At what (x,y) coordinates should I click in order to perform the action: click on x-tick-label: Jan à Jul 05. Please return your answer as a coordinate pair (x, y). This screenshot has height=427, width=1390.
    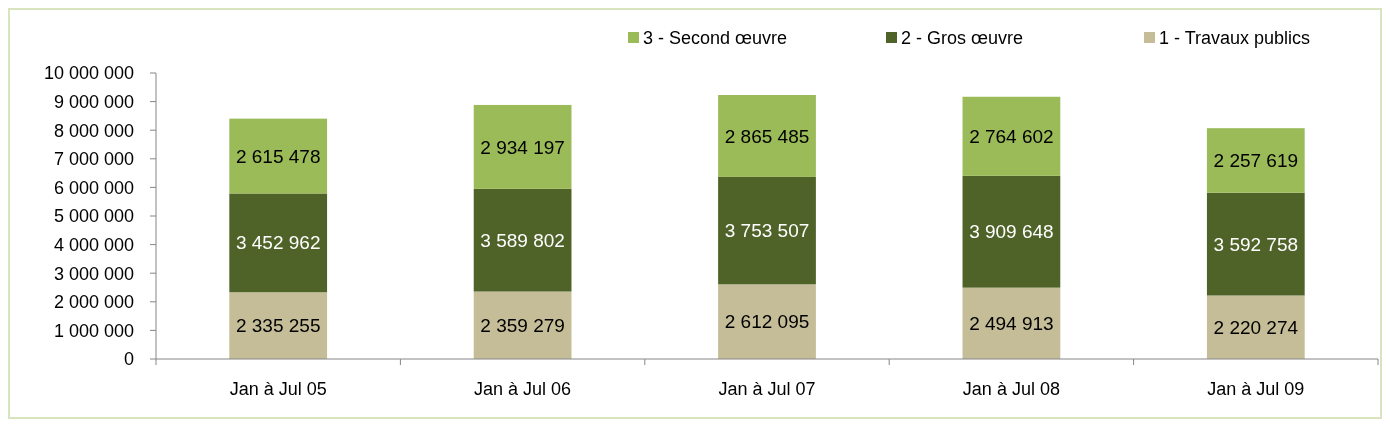
    Looking at the image, I should click on (278, 389).